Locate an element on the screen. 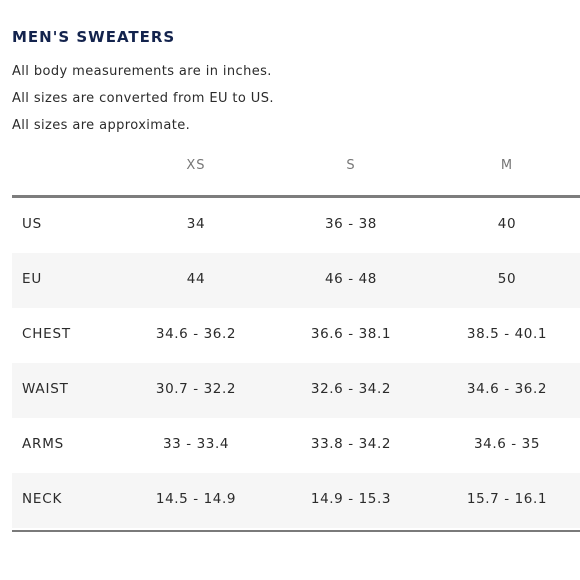 The height and width of the screenshot is (580, 580). note-approximate: All sizes are approximate. is located at coordinates (101, 125).